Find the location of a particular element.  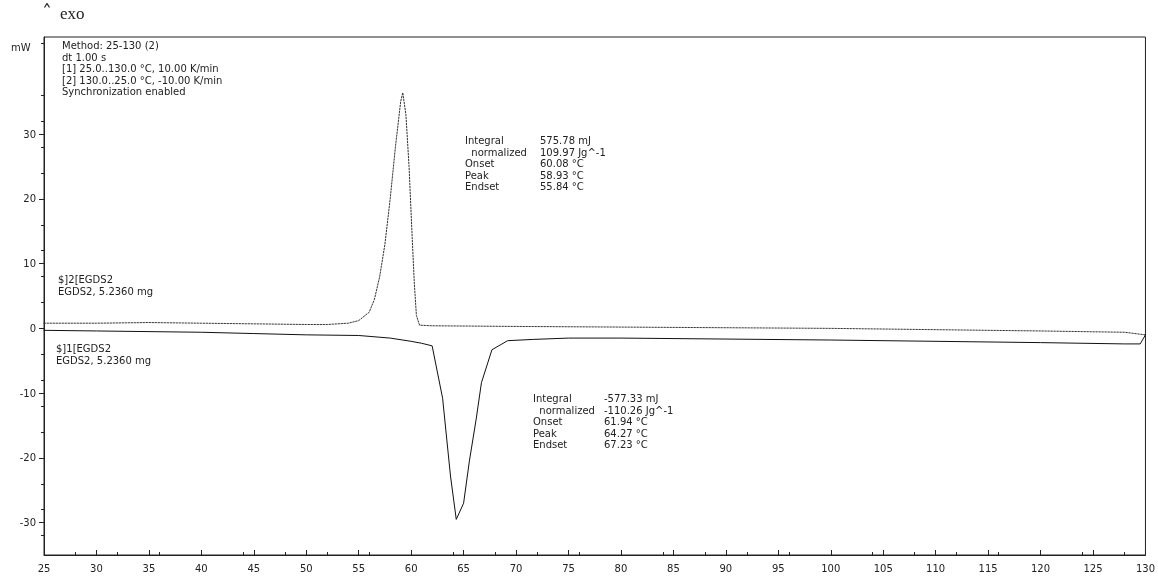

x-tick-label: 30 is located at coordinates (96, 568).